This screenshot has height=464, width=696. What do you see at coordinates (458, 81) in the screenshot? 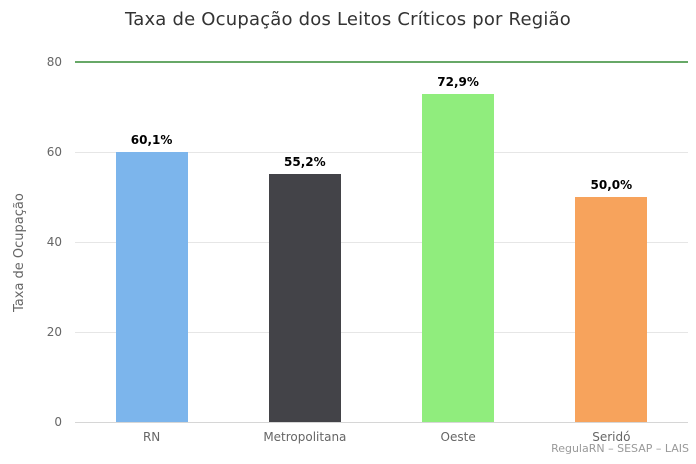
I see `bar-value-label-oeste: 72,9%` at bounding box center [458, 81].